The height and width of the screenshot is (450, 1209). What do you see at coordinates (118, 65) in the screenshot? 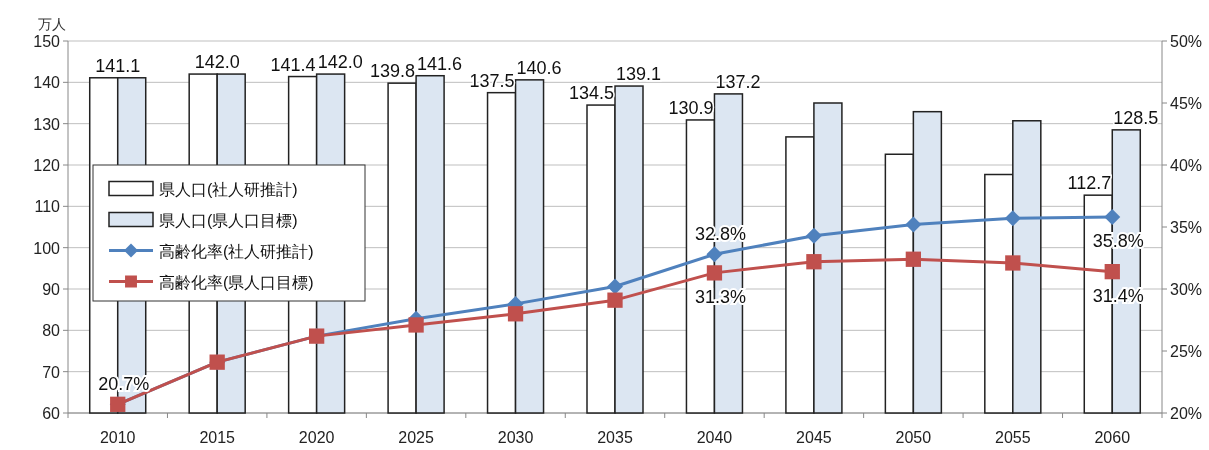
I see `data-label: 141.1` at bounding box center [118, 65].